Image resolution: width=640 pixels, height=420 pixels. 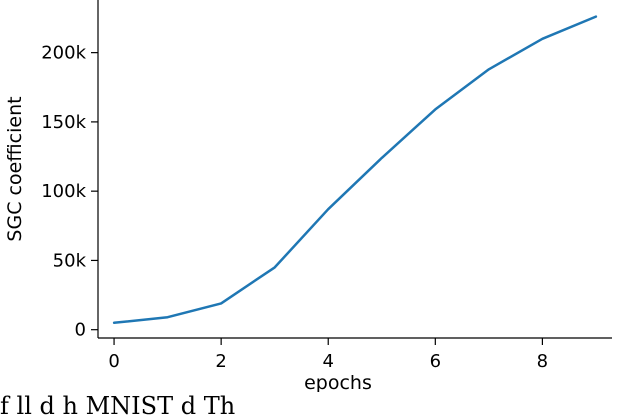 I want to click on y-tick-label: 0, so click(x=80, y=330).